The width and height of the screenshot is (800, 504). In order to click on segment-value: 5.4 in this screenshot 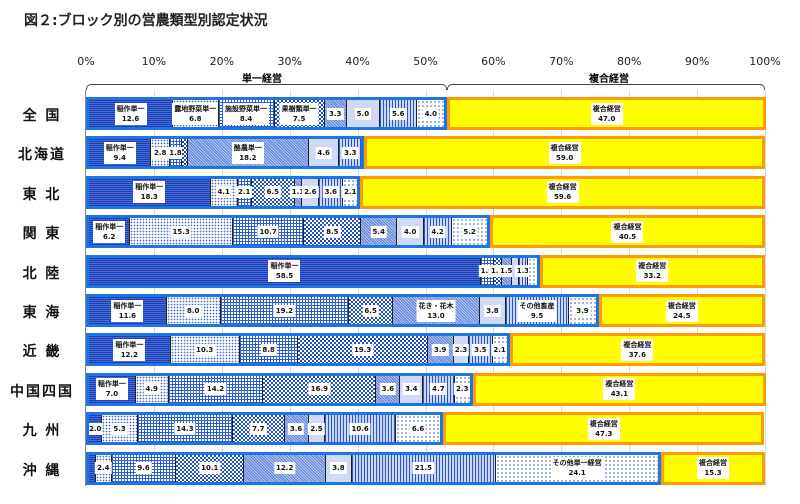, I will do `click(378, 231)`.